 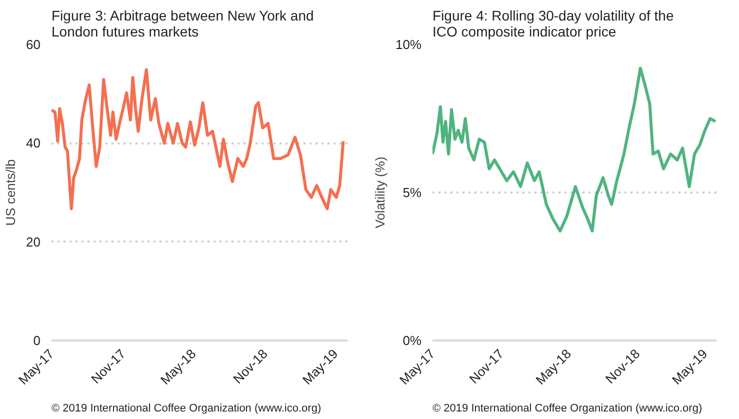 What do you see at coordinates (10, 192) in the screenshot?
I see `y-axis-title: US cents/lb` at bounding box center [10, 192].